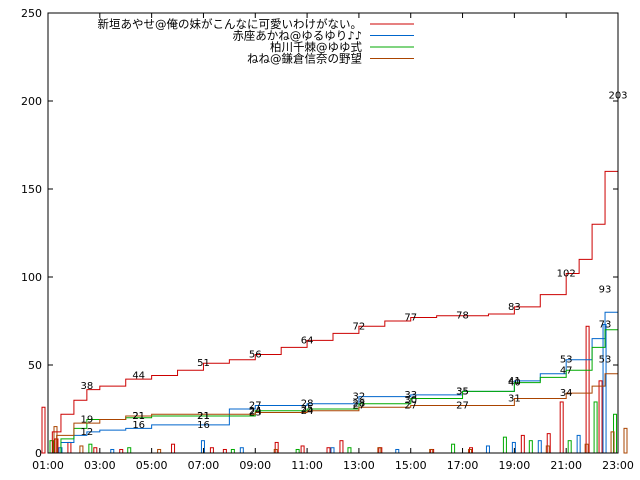  Describe the element at coordinates (31, 101) in the screenshot. I see `y-tick-label: 200` at that location.